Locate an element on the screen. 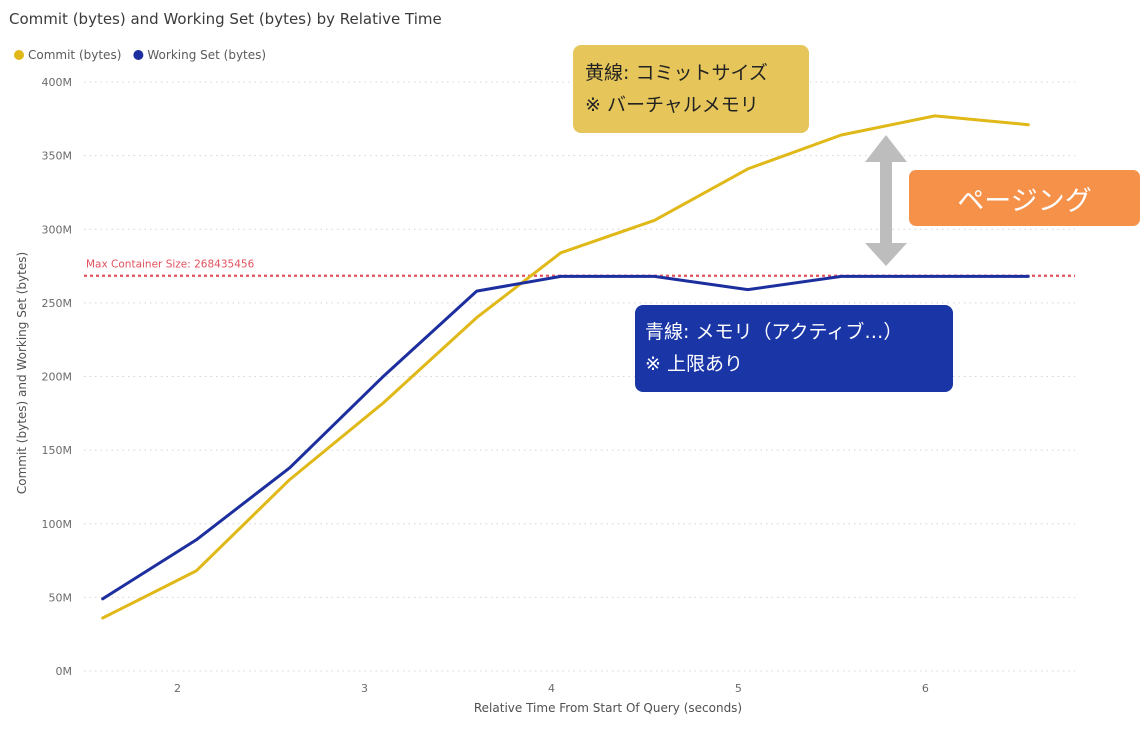  paging-label: ページング is located at coordinates (1024, 198).